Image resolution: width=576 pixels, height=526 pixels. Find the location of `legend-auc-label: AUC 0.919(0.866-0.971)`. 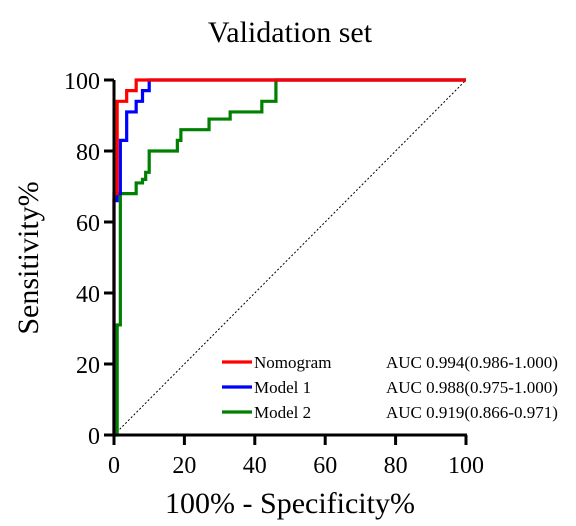

legend-auc-label: AUC 0.919(0.866-0.971) is located at coordinates (472, 412).